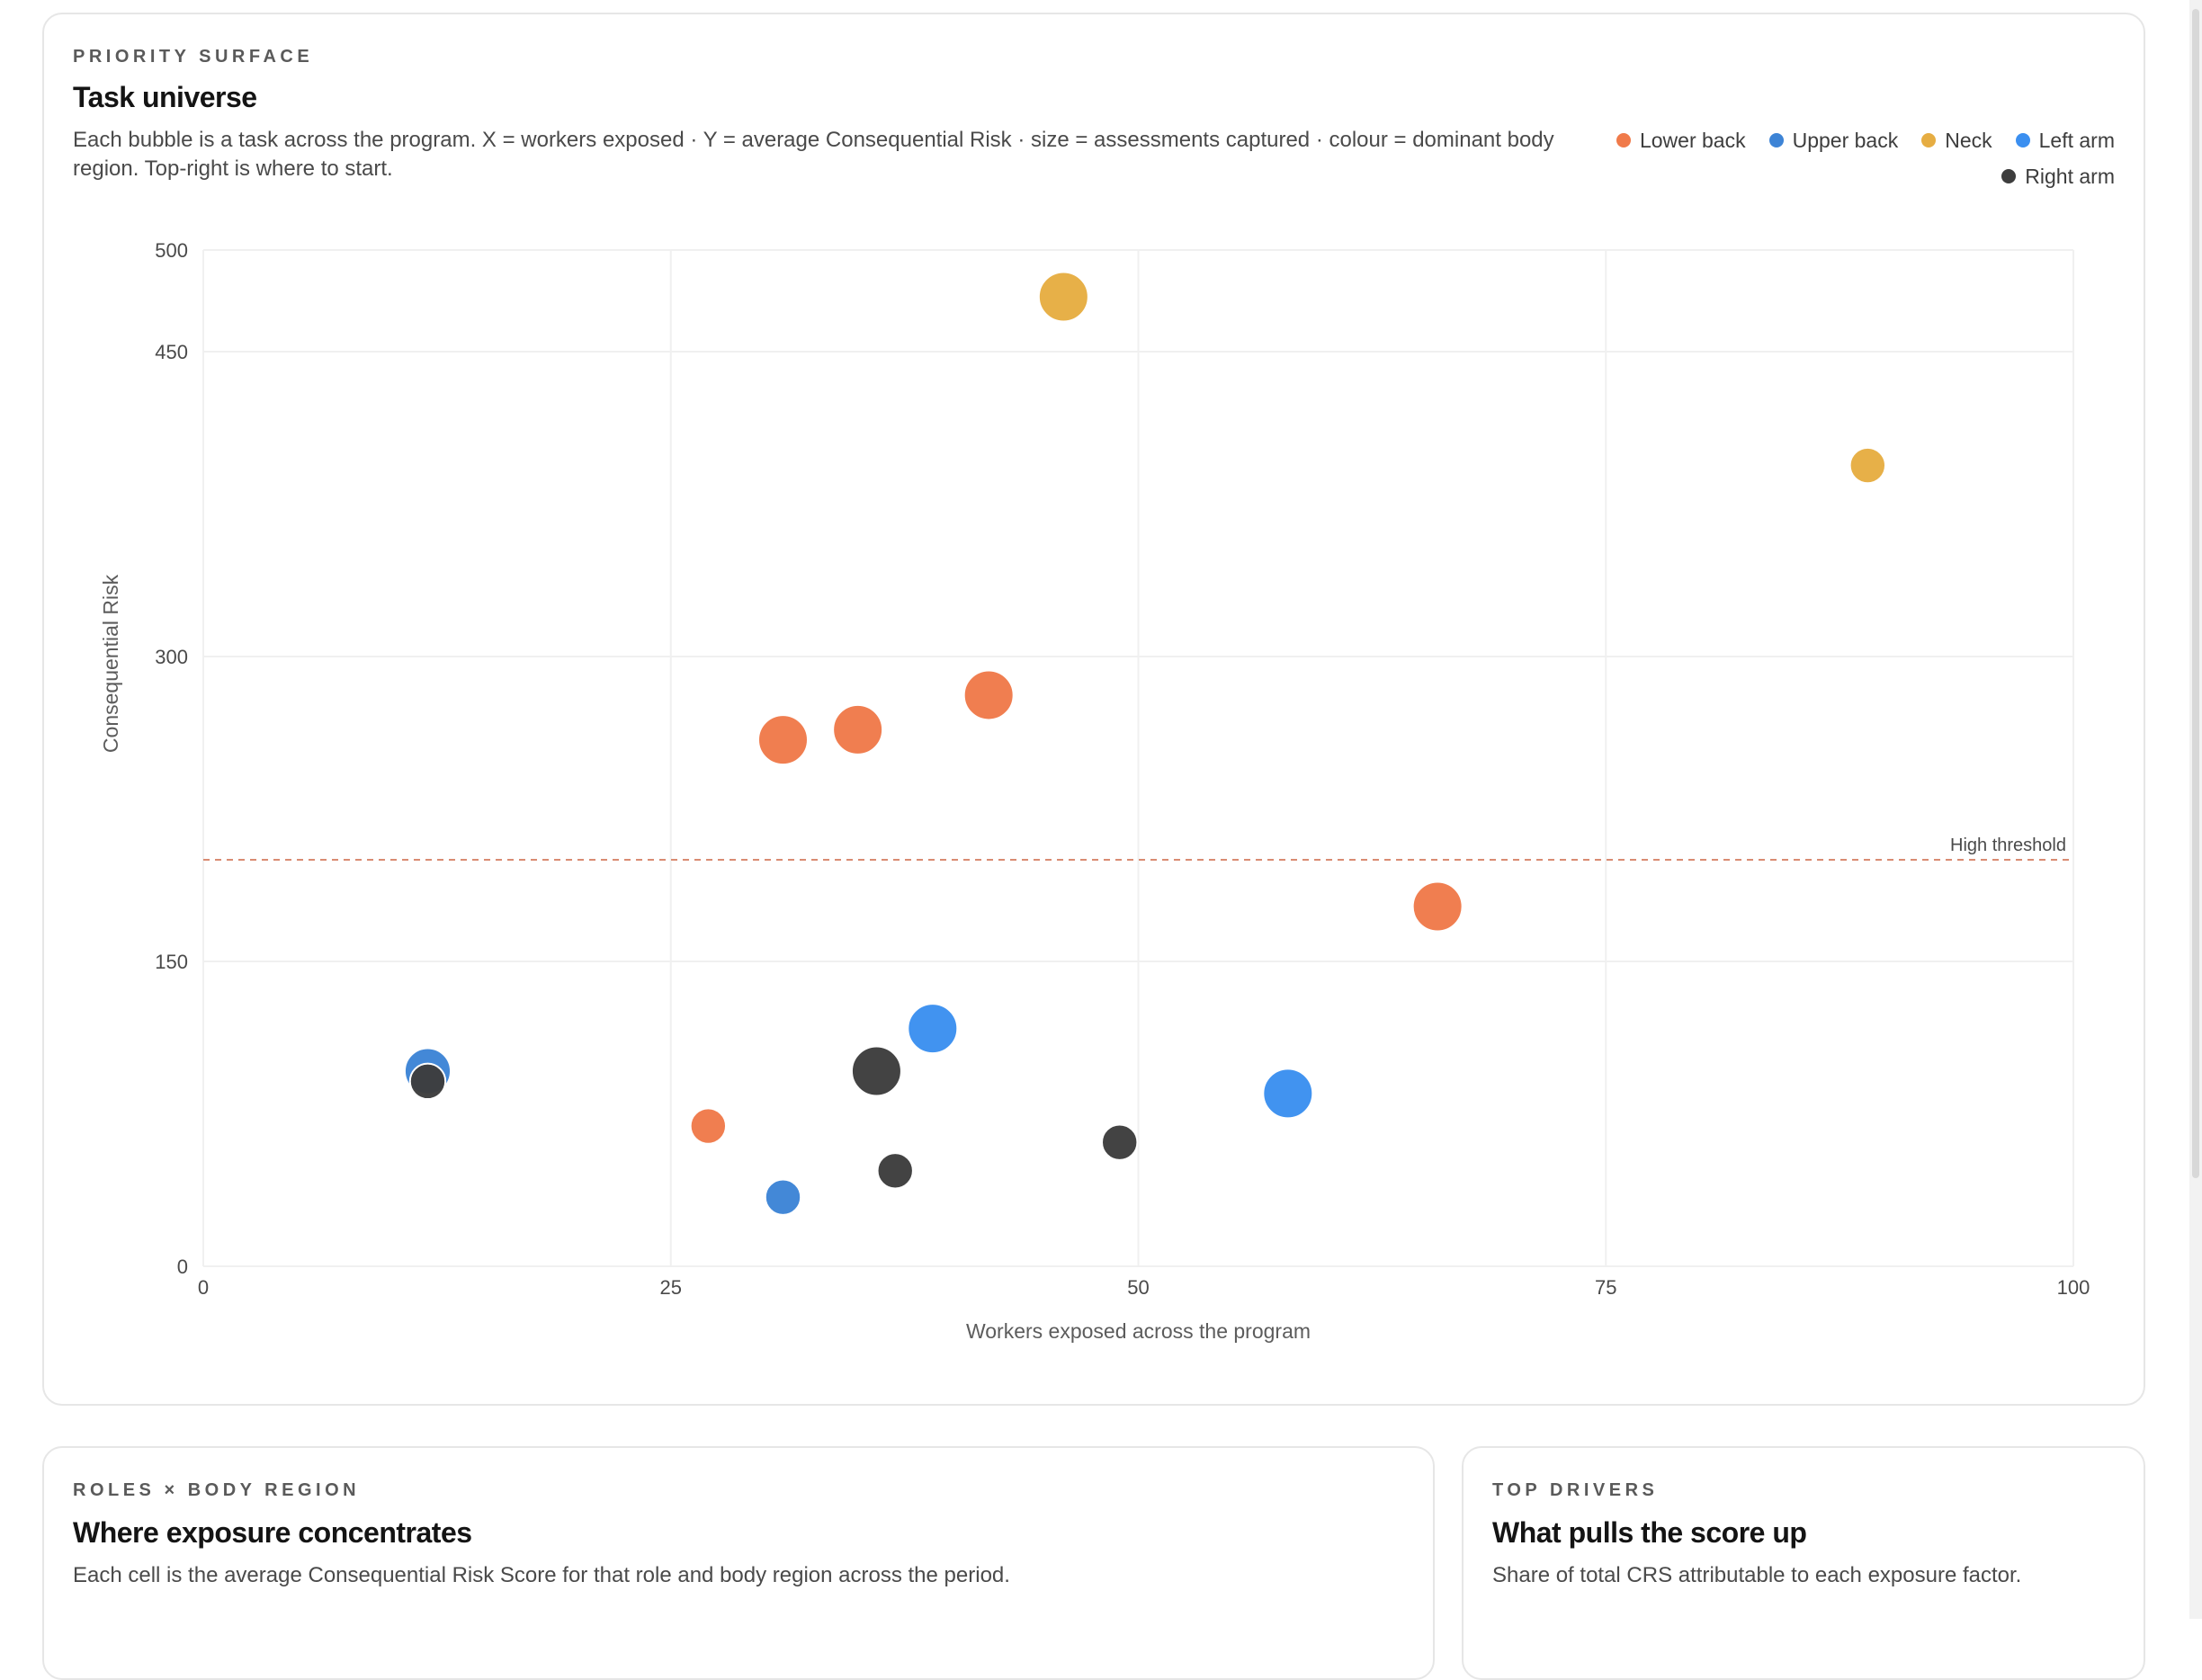 This screenshot has height=1680, width=2202. What do you see at coordinates (1575, 1490) in the screenshot?
I see `card-eyebrow: TOP DRIVERS` at bounding box center [1575, 1490].